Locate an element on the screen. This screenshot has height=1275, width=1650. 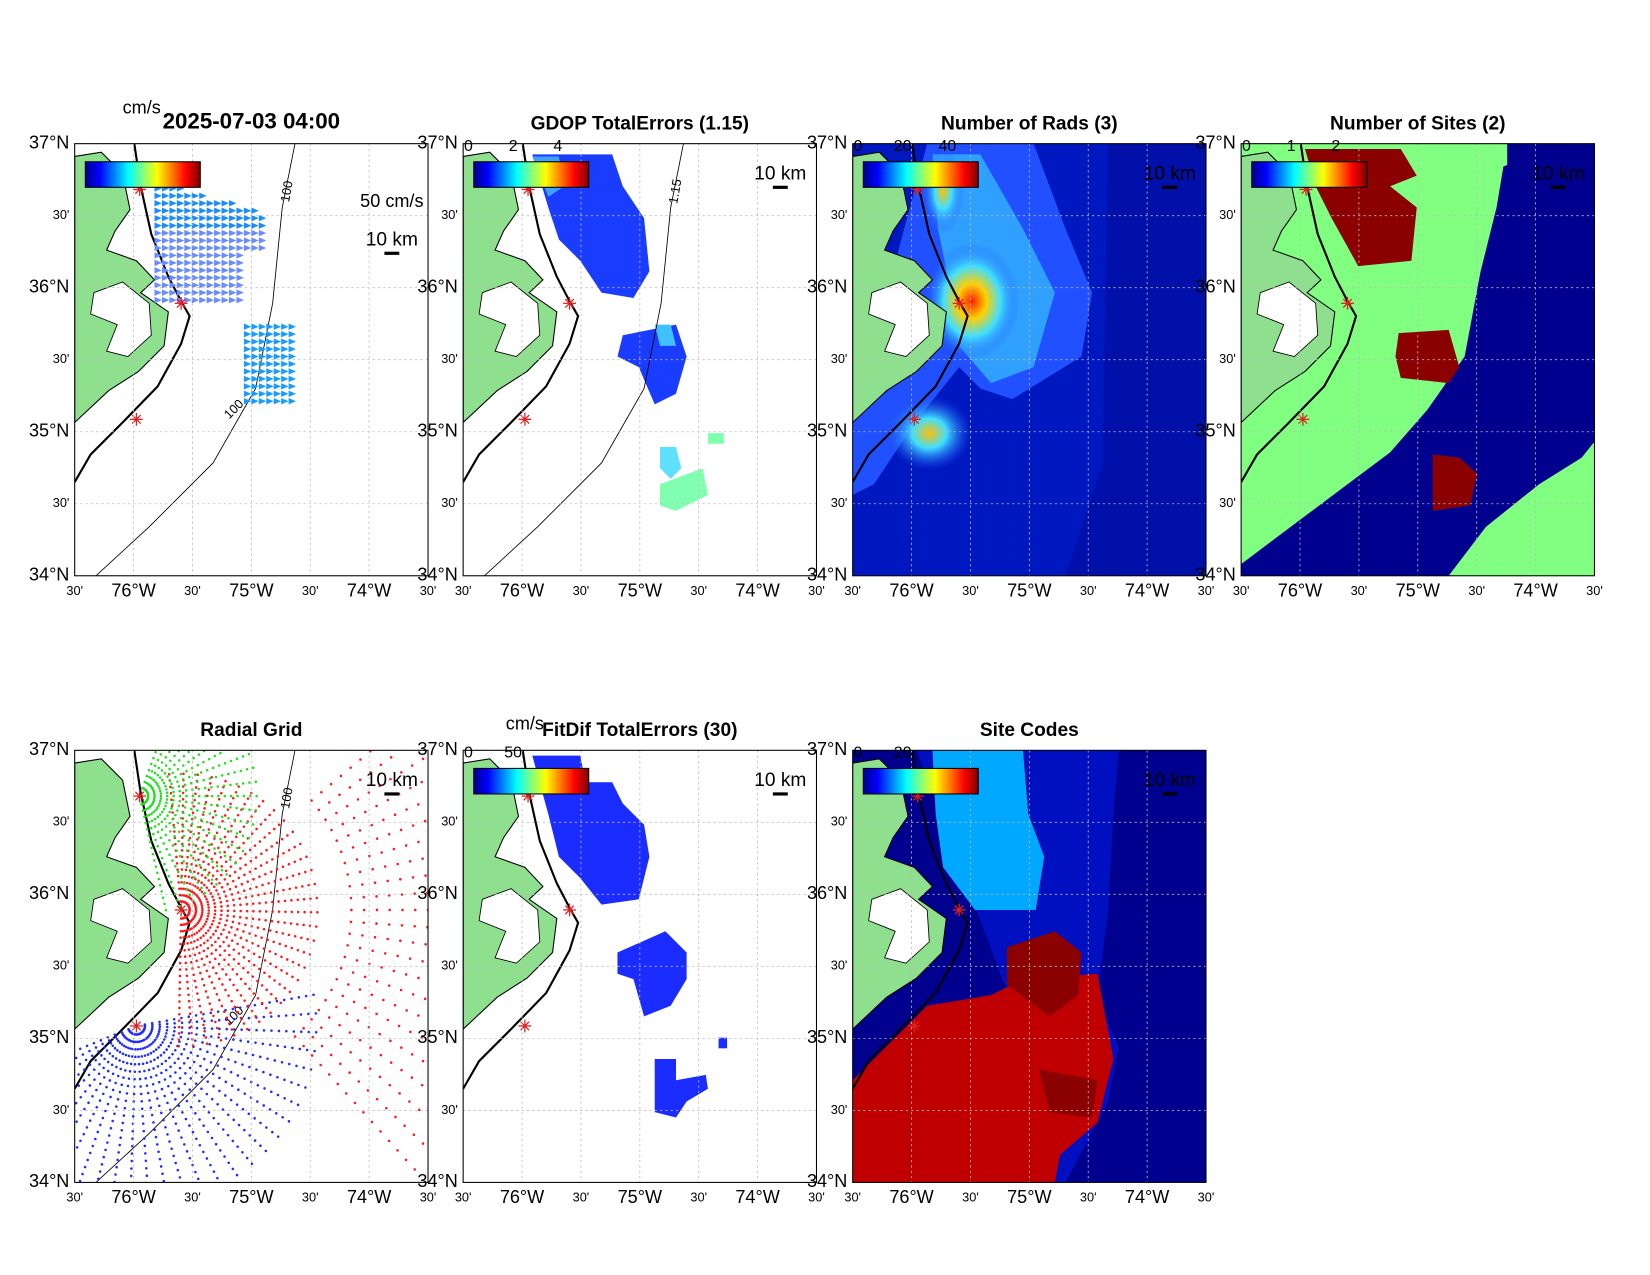
scale-label: 10 km is located at coordinates (1170, 174).